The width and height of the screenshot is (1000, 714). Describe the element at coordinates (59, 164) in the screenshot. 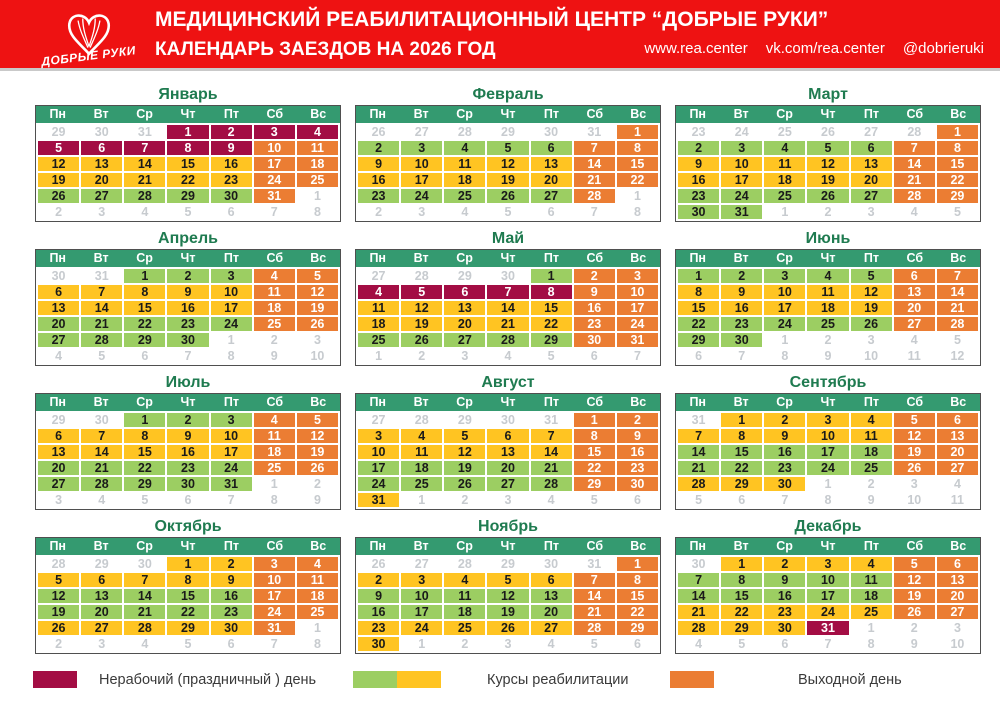

I see `day-cell-rehab-course-yellow: 12` at that location.